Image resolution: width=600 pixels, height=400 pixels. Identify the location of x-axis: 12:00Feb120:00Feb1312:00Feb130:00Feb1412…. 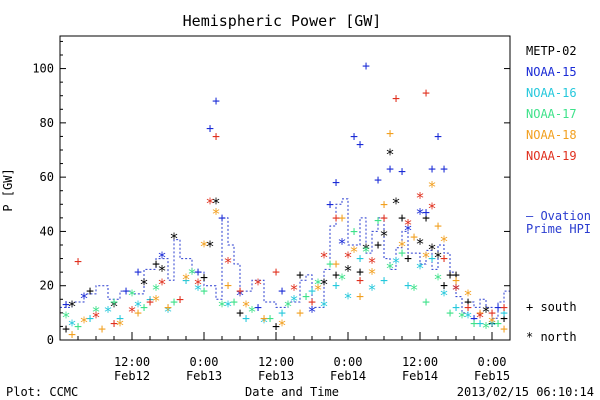
(285, 357).